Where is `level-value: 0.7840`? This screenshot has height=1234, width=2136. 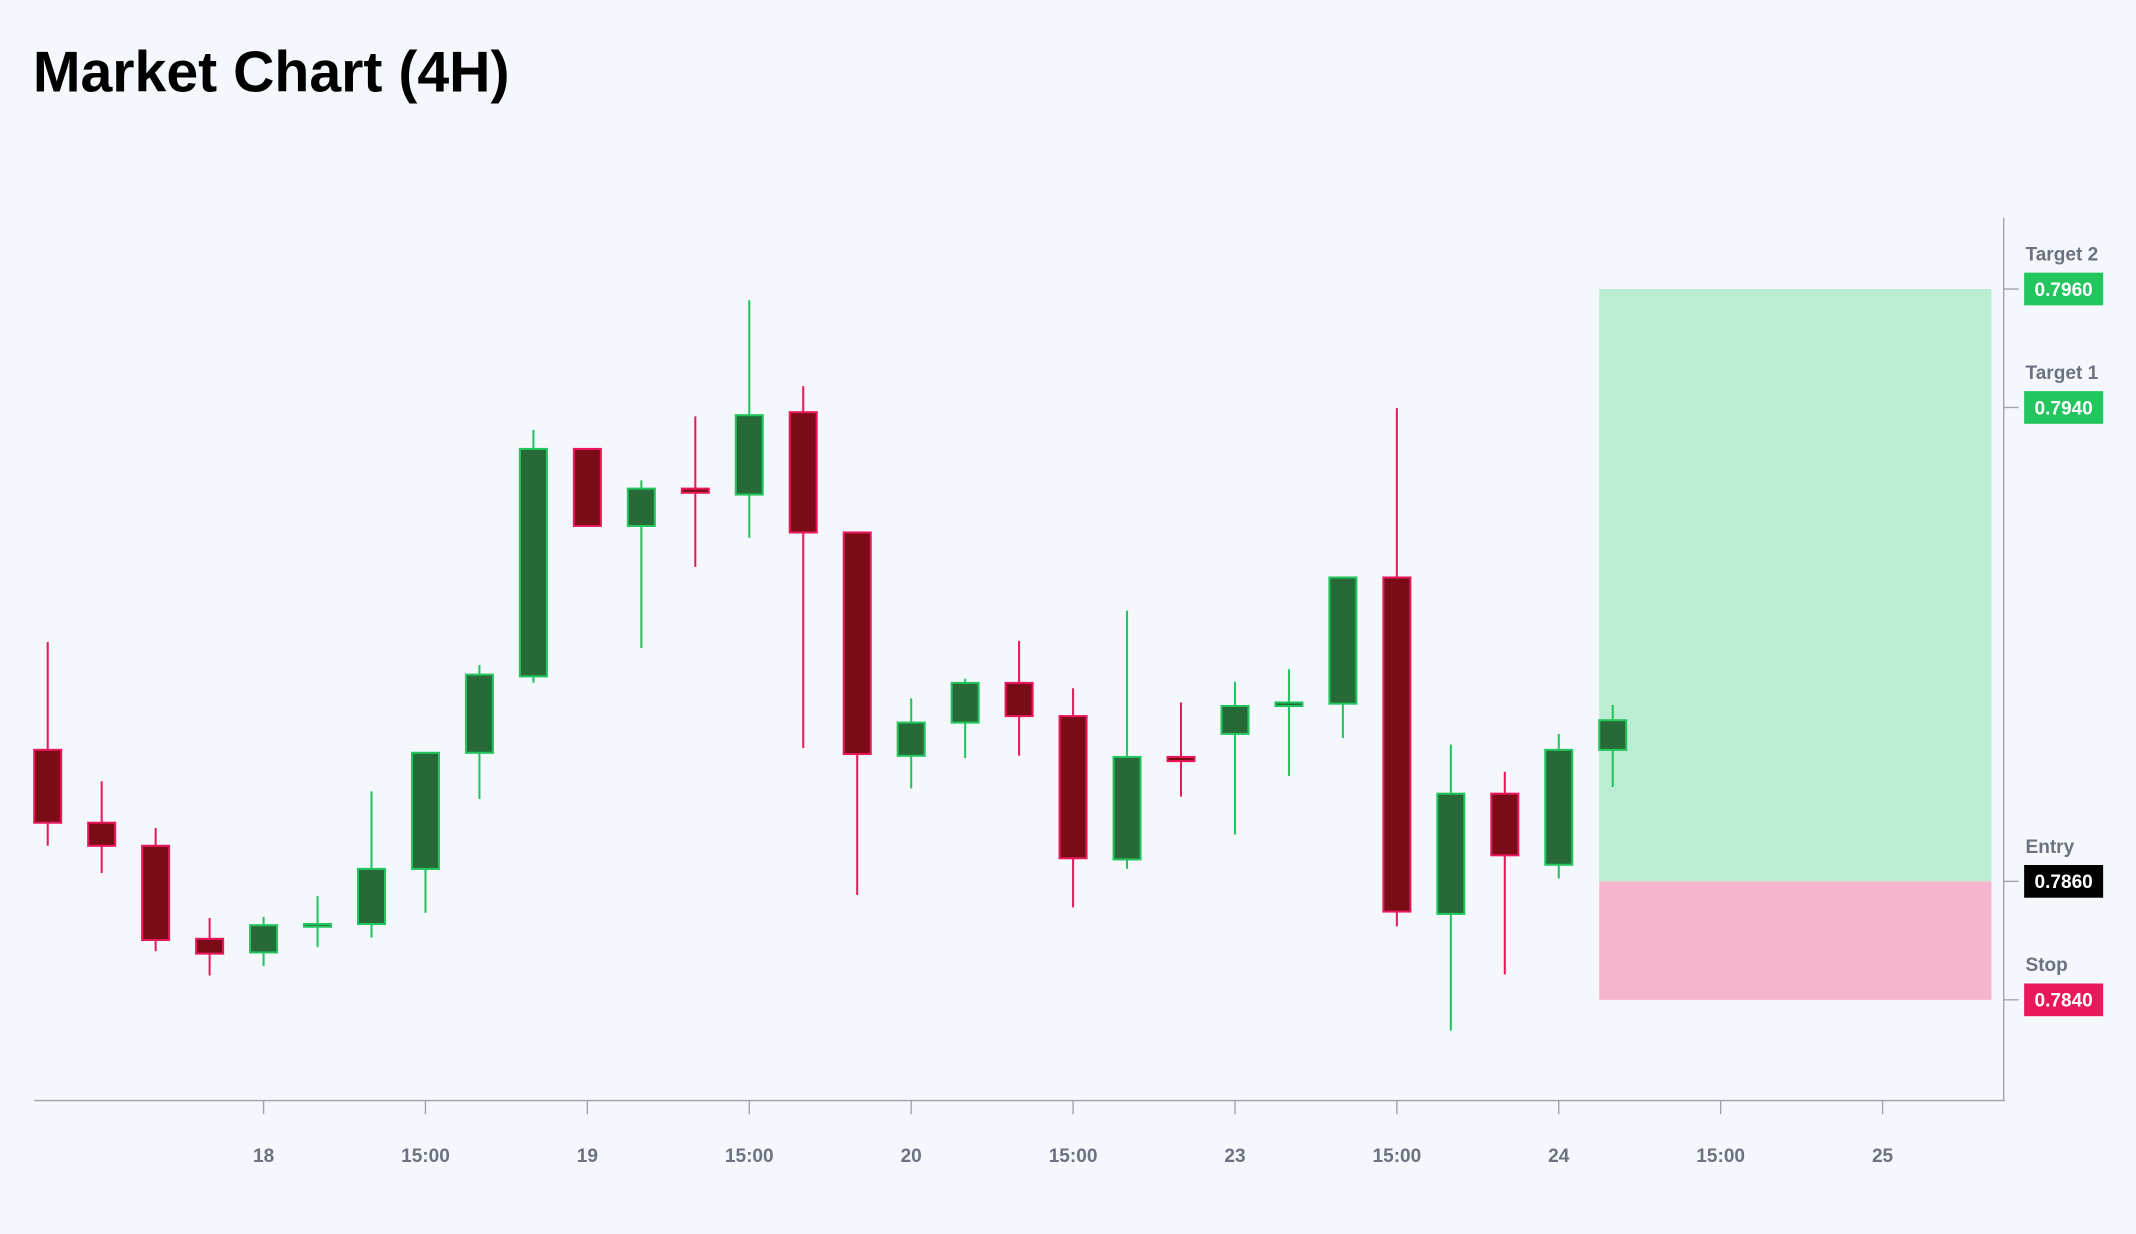 level-value: 0.7840 is located at coordinates (2064, 1001).